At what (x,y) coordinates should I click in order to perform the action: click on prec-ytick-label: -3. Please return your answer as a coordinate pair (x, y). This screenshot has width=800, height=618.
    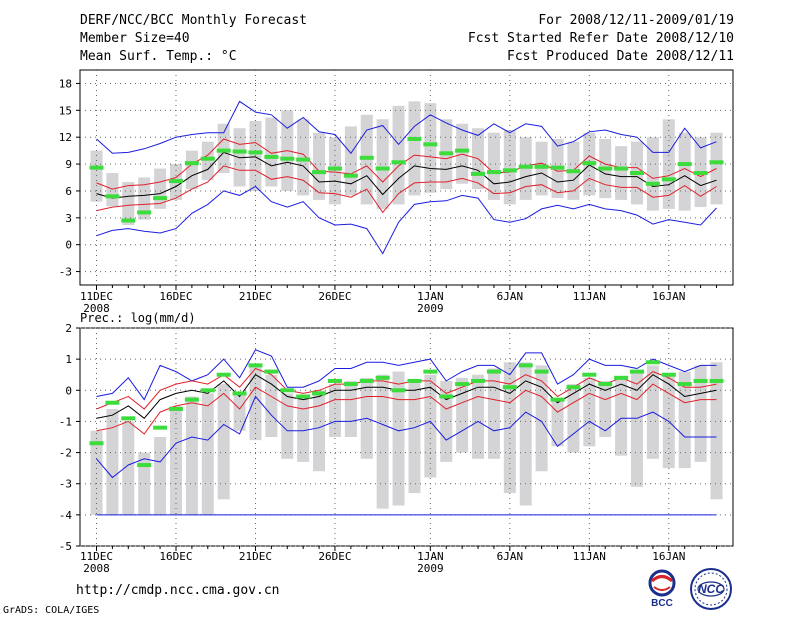
    Looking at the image, I should click on (65, 484).